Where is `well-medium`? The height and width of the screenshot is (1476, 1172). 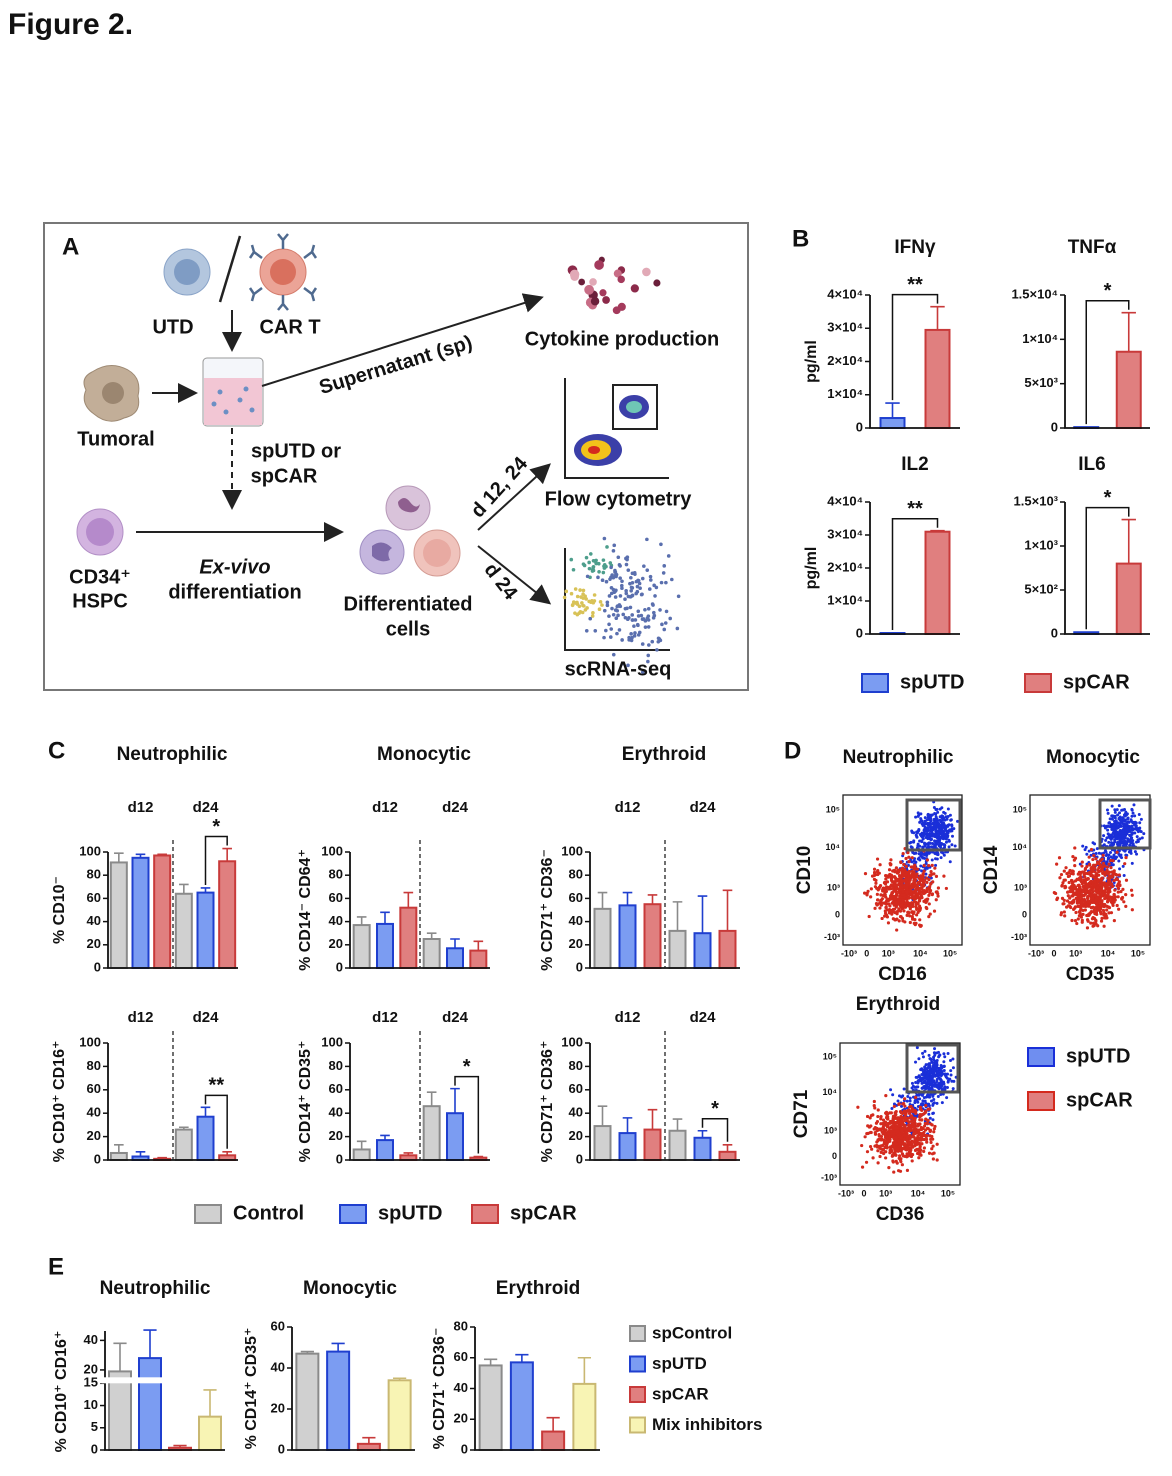 well-medium is located at coordinates (233, 401).